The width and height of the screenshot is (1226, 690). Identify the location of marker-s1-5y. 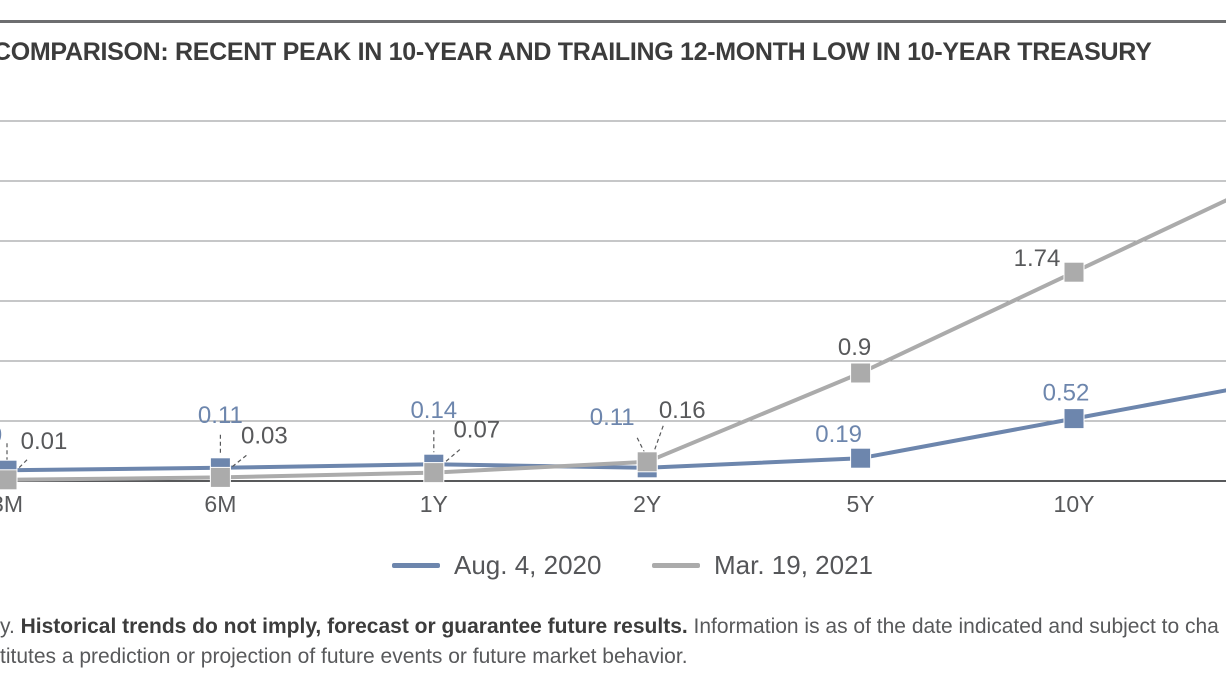
(861, 373).